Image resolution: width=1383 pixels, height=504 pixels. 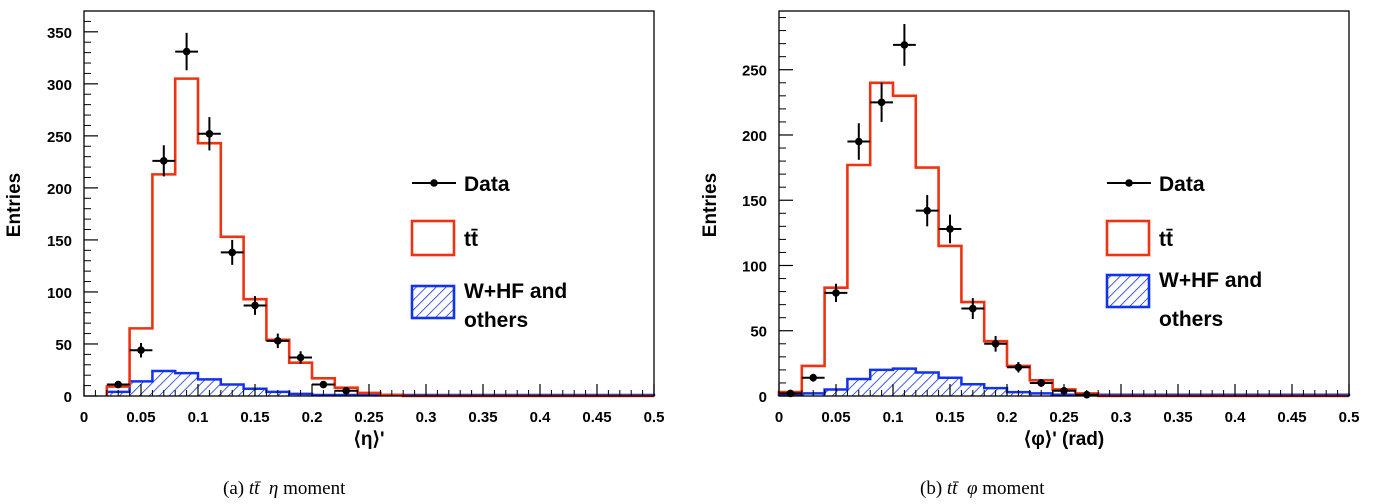 What do you see at coordinates (72, 208) in the screenshot?
I see `y-axis: 0 50 100 150 200 250 300 350` at bounding box center [72, 208].